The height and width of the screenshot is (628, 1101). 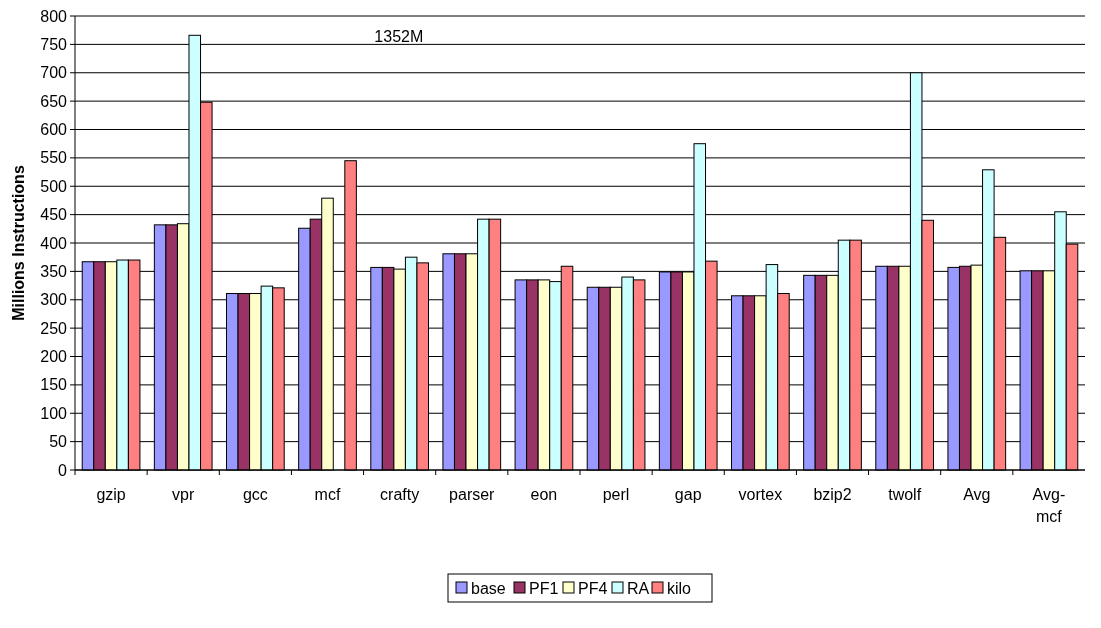 What do you see at coordinates (327, 494) in the screenshot?
I see `x-tick-label: mcf` at bounding box center [327, 494].